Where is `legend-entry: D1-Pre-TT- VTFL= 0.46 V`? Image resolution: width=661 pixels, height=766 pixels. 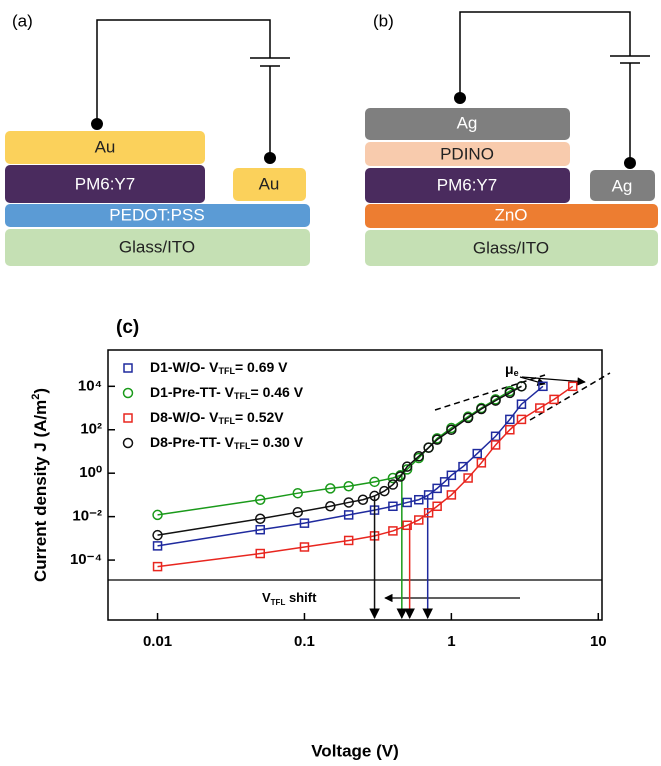 legend-entry: D1-Pre-TT- VTFL= 0.46 V is located at coordinates (227, 393).